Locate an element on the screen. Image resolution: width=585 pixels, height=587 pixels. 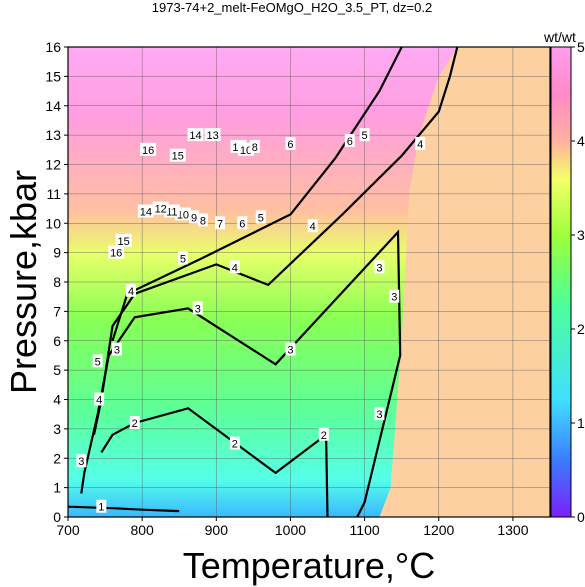
contour-label: 15 is located at coordinates (123, 242).